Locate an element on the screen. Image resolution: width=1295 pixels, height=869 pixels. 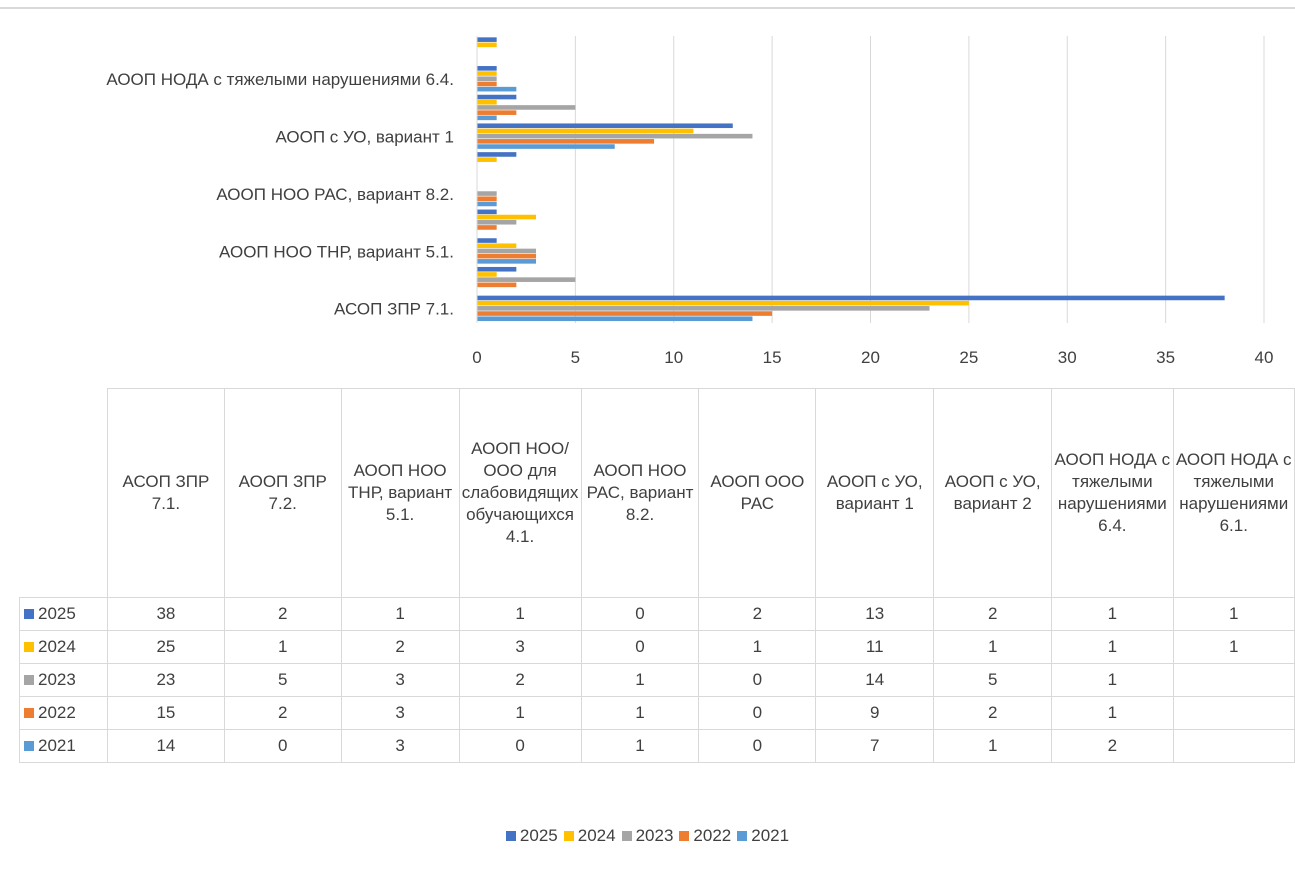
x-tick-label: 20 is located at coordinates (870, 357).